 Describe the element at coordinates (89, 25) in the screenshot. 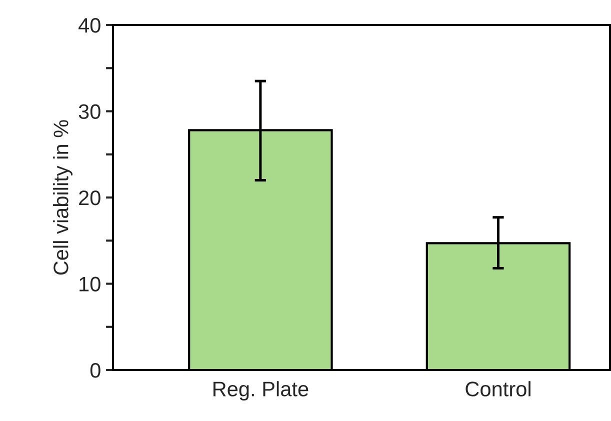

I see `y-tick-label: 40` at that location.